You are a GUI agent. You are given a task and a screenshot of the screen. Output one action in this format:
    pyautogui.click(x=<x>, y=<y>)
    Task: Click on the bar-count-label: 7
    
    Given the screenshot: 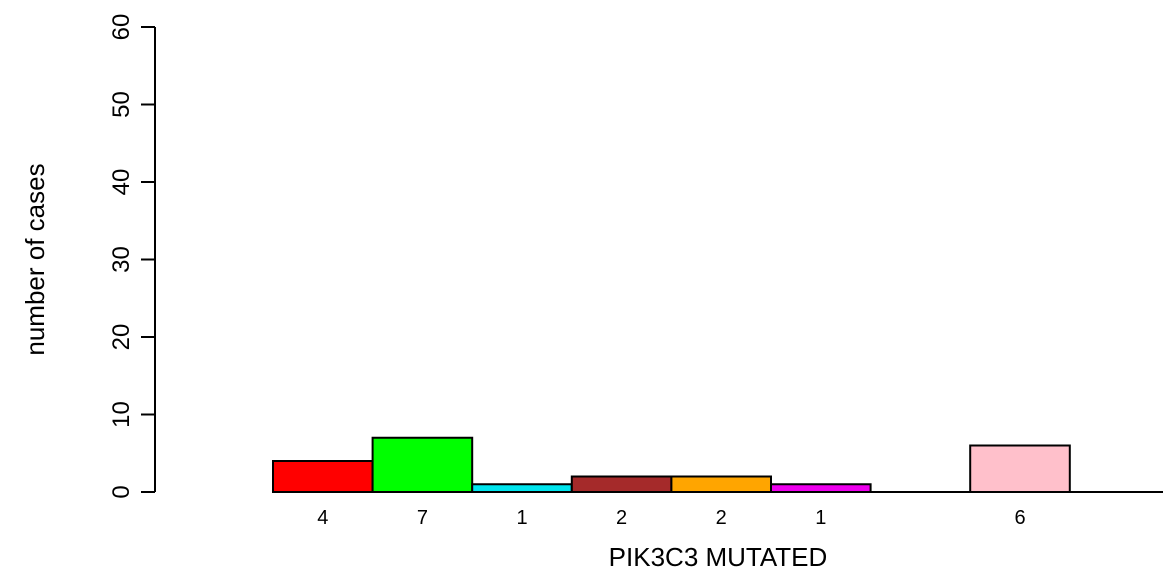 What is the action you would take?
    pyautogui.click(x=422, y=518)
    